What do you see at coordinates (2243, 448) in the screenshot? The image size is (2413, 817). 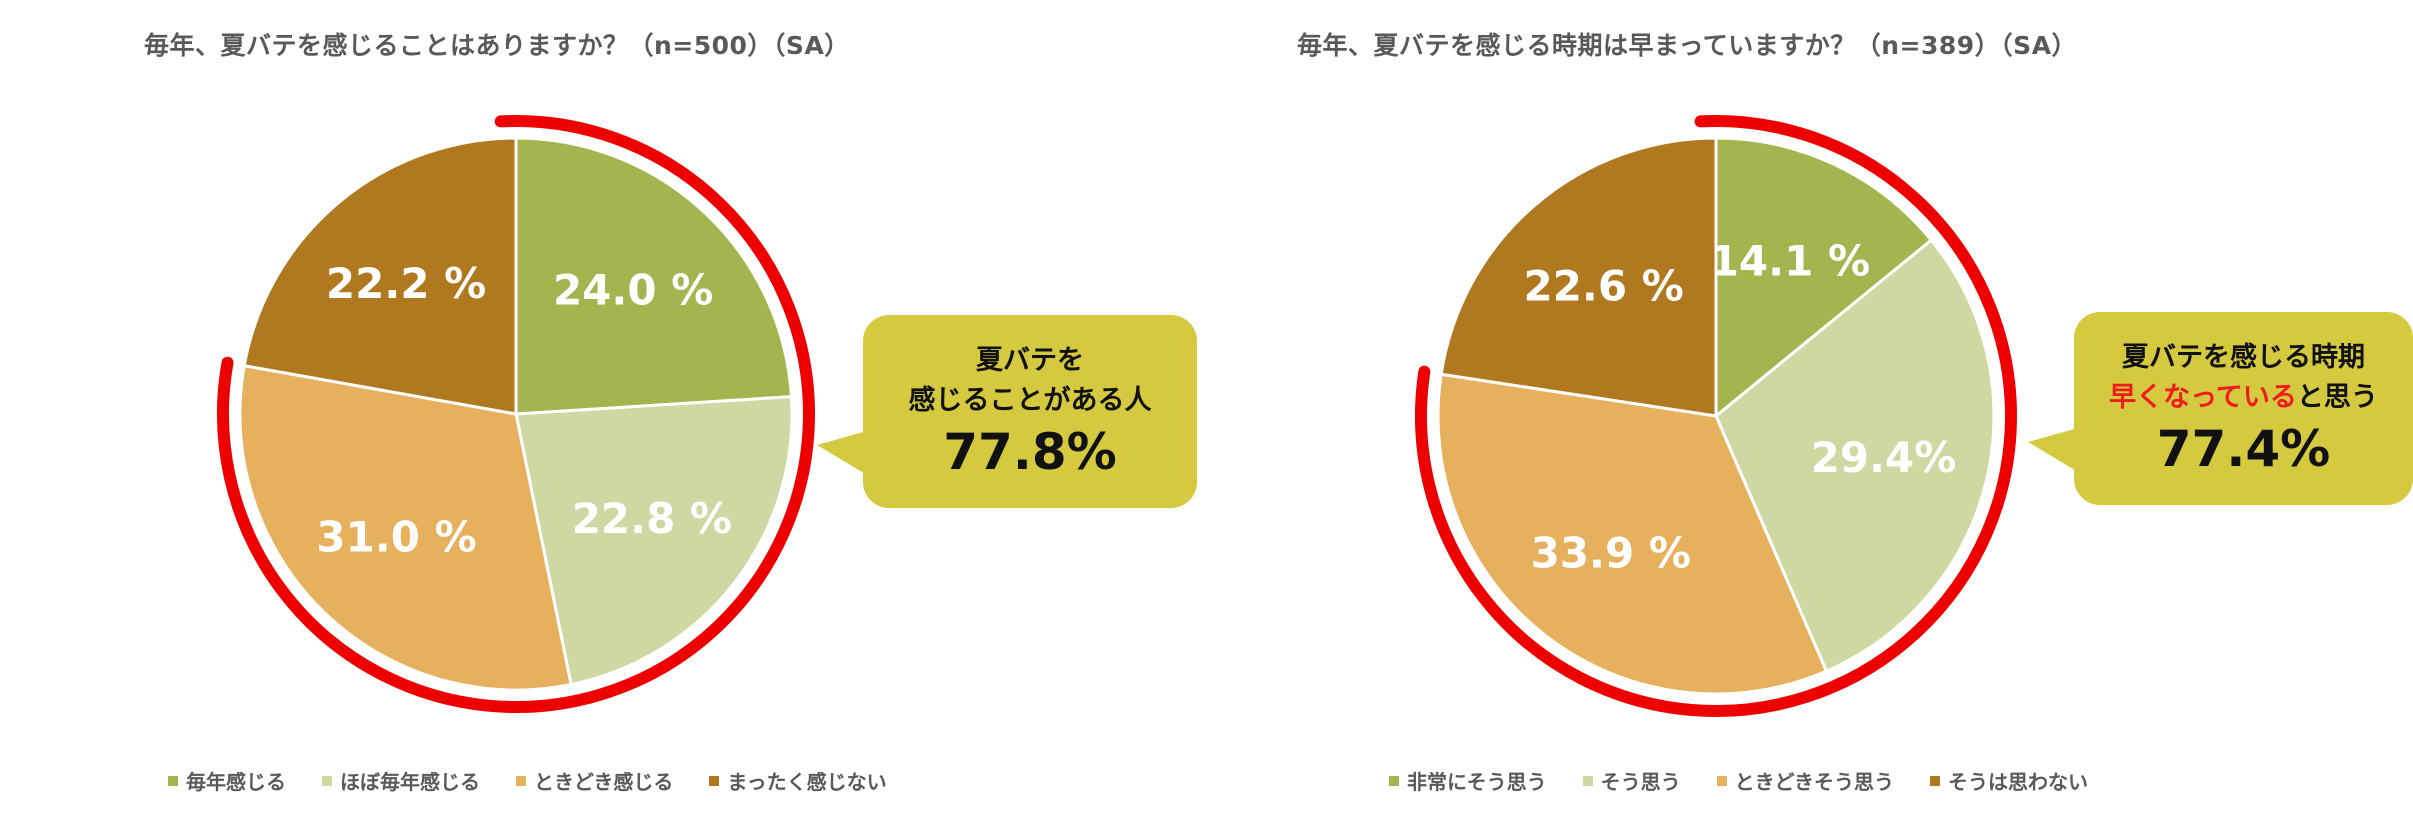 I see `callout-value: 77.4%` at bounding box center [2243, 448].